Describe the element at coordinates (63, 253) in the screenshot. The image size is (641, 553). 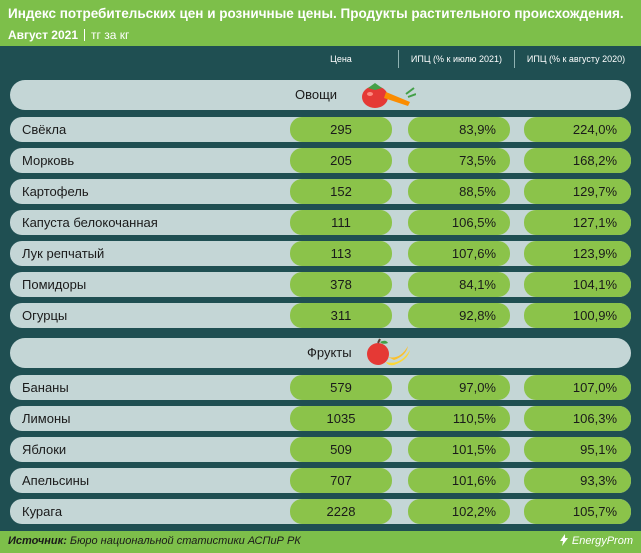
I see `product-name: Лук репчатый` at that location.